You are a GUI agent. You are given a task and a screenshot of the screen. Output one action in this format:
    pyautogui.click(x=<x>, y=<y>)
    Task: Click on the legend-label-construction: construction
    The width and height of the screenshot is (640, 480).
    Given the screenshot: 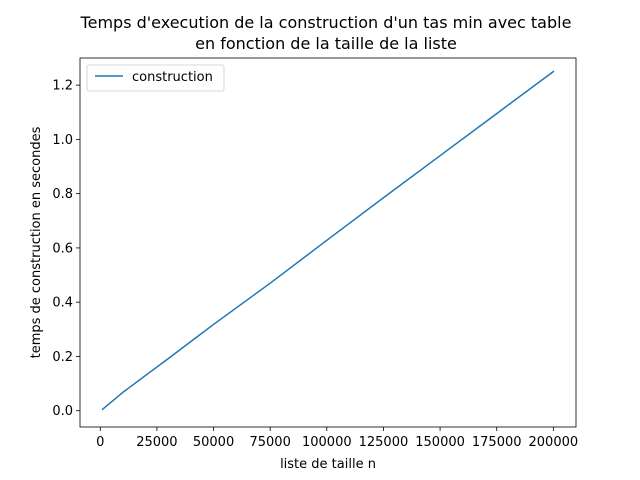 What is the action you would take?
    pyautogui.click(x=172, y=77)
    